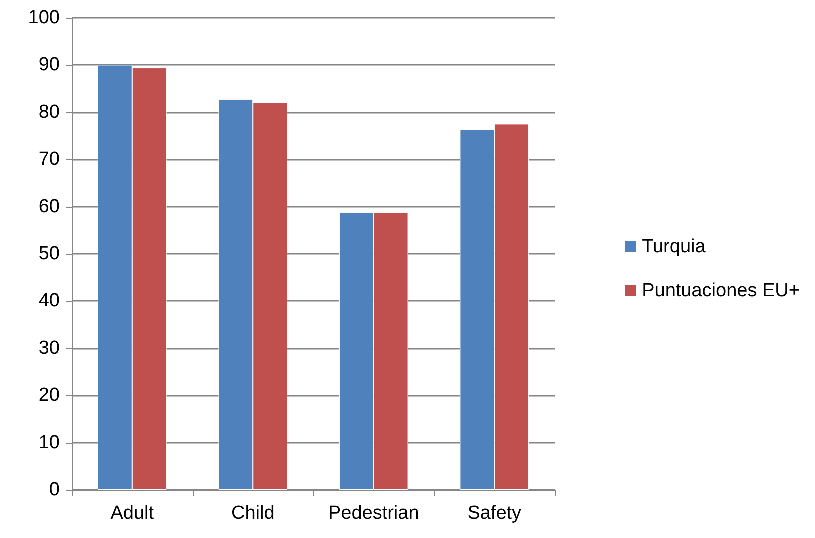 The width and height of the screenshot is (815, 538). Describe the element at coordinates (495, 513) in the screenshot. I see `x-tick-label: Safety` at that location.